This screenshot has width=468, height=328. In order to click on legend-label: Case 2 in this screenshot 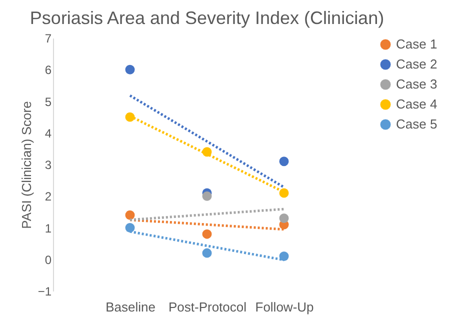, I will do `click(417, 64)`.